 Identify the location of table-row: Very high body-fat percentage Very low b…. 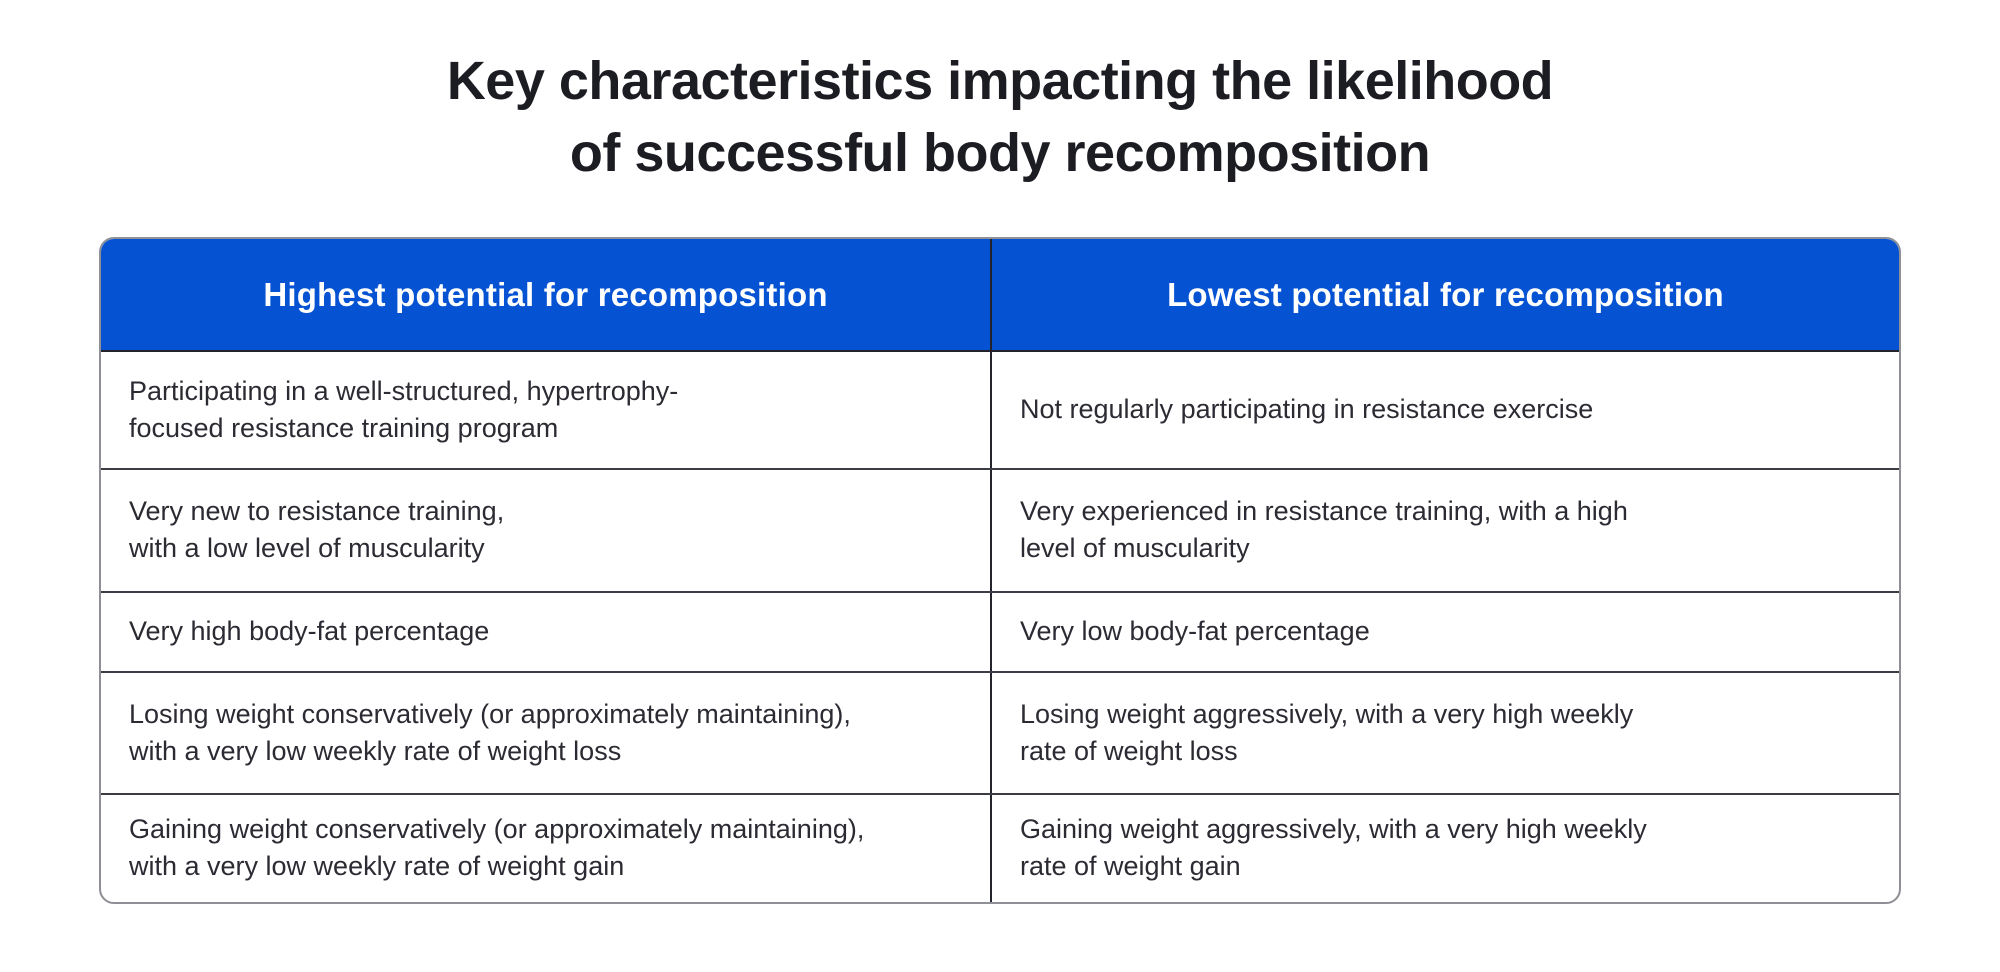
(1000, 630).